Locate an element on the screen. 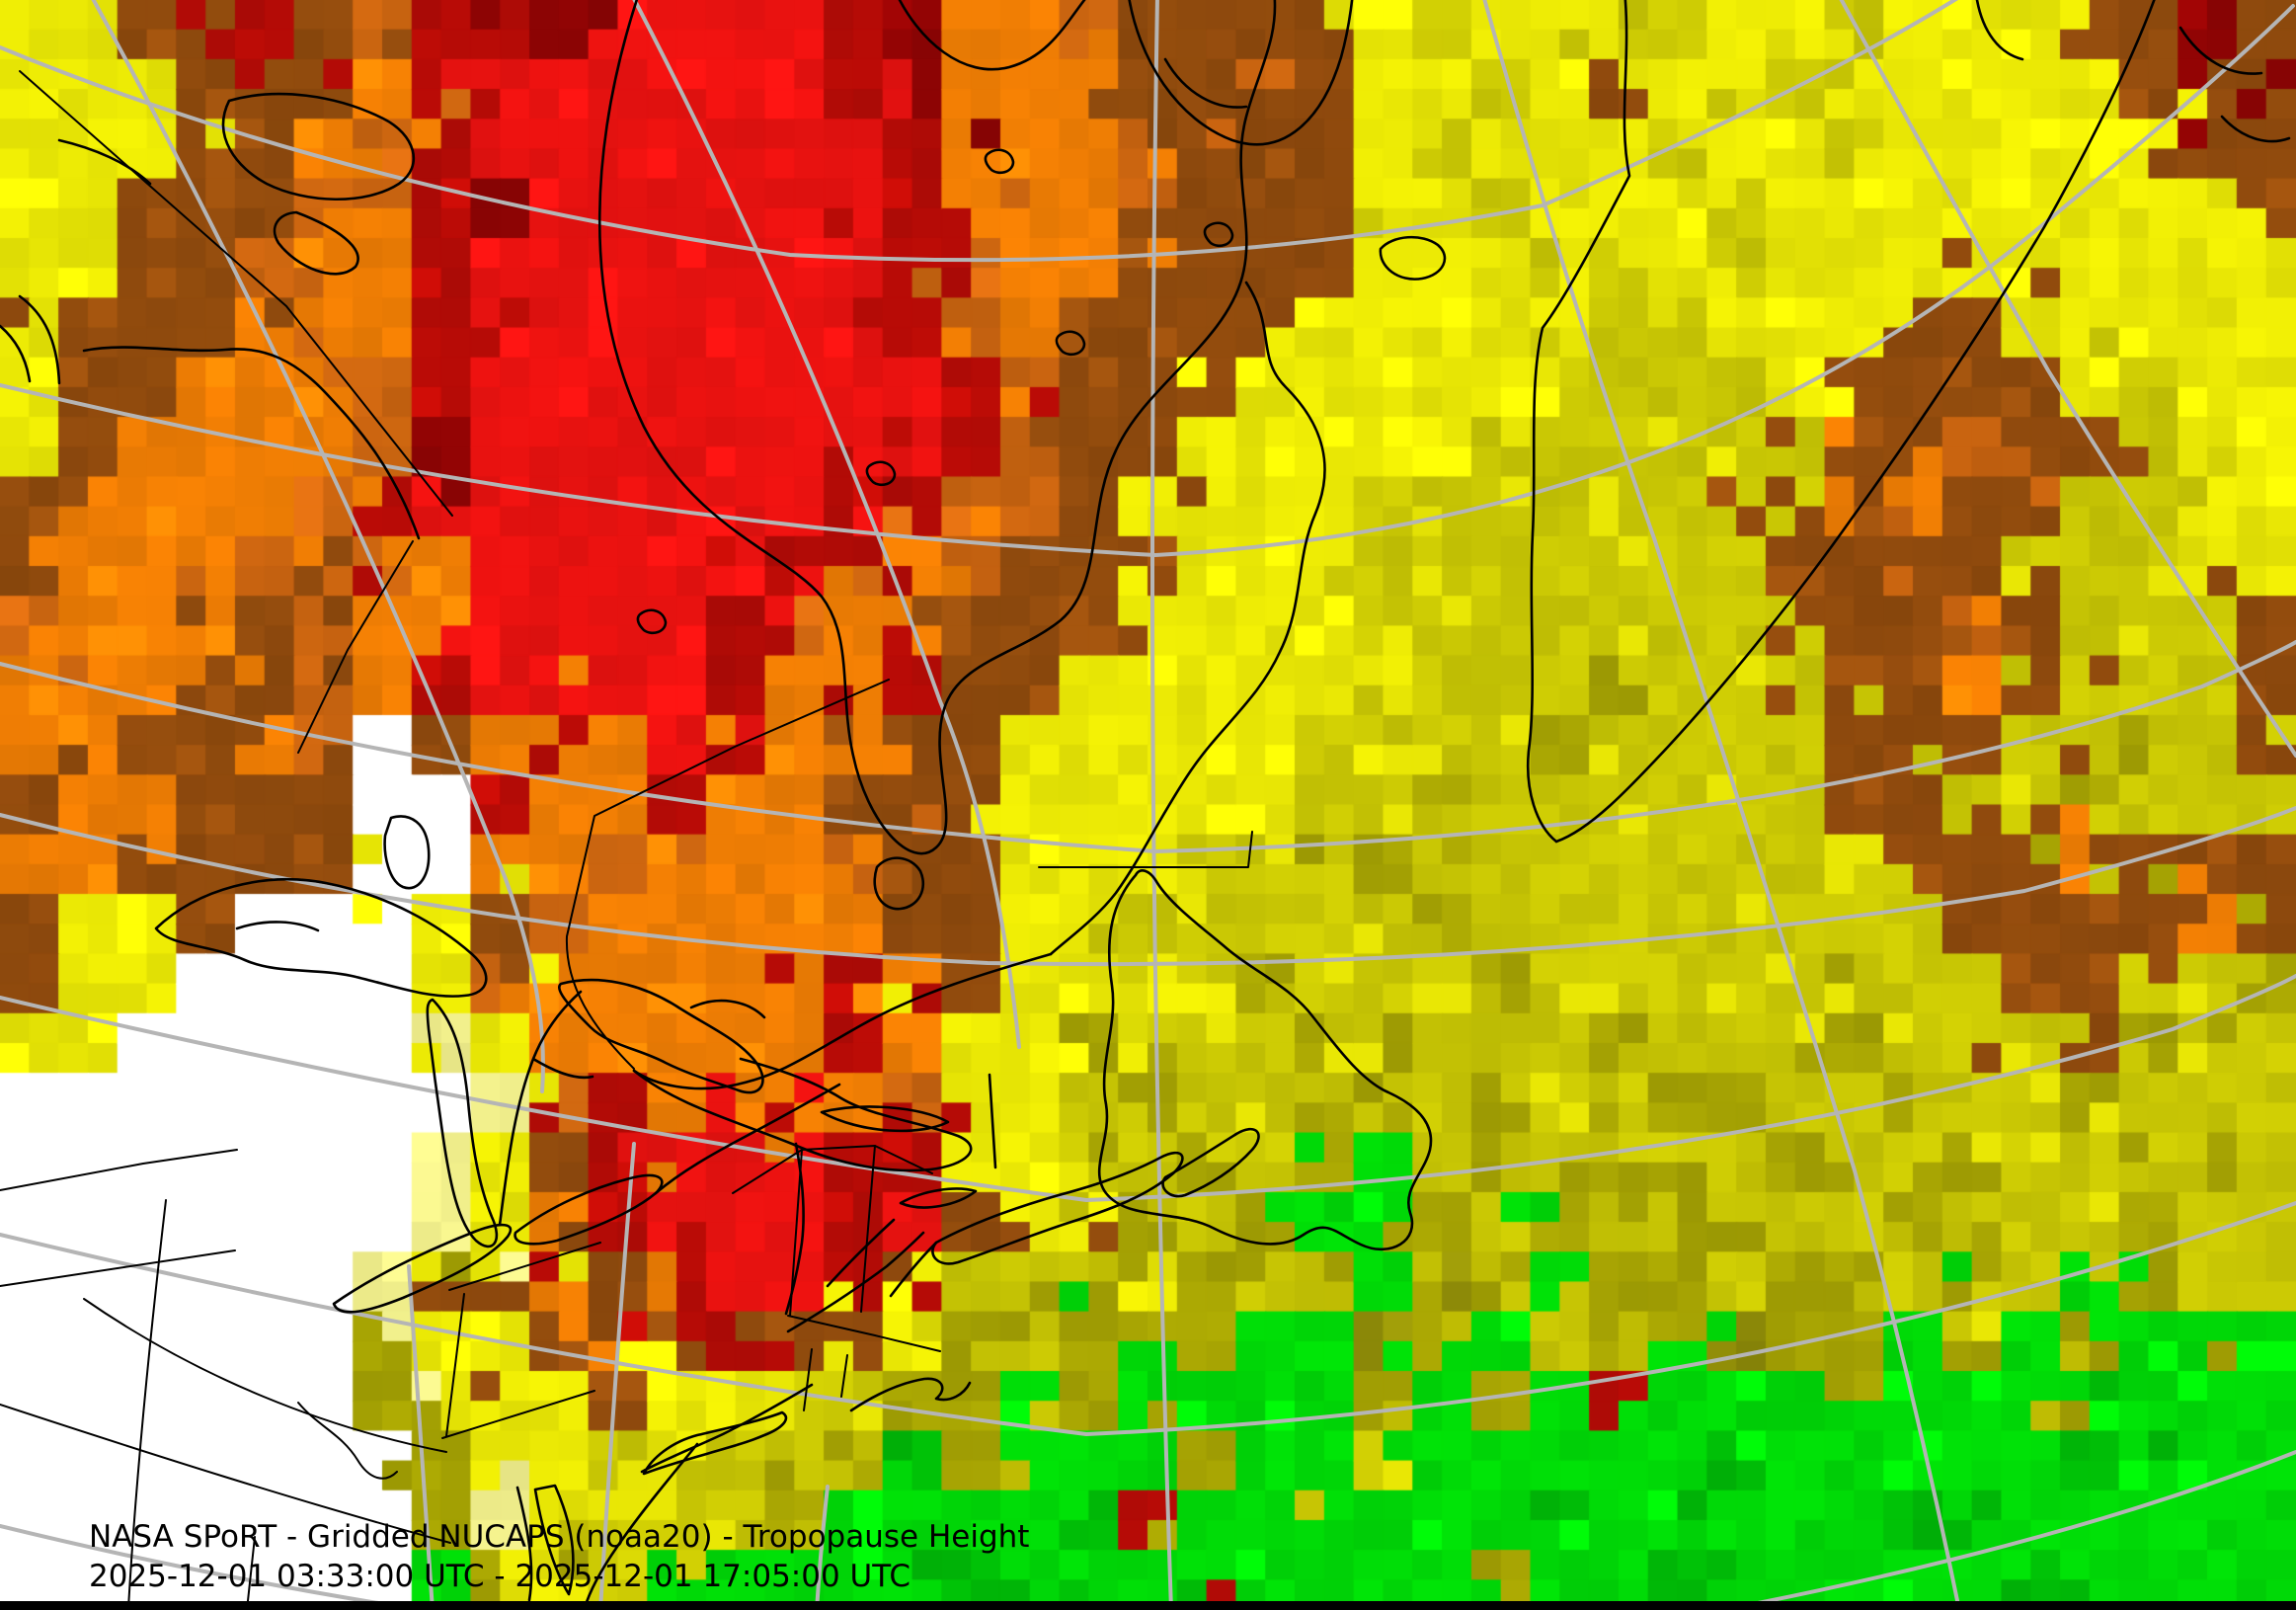  qc-nl-border is located at coordinates (1146, 849).